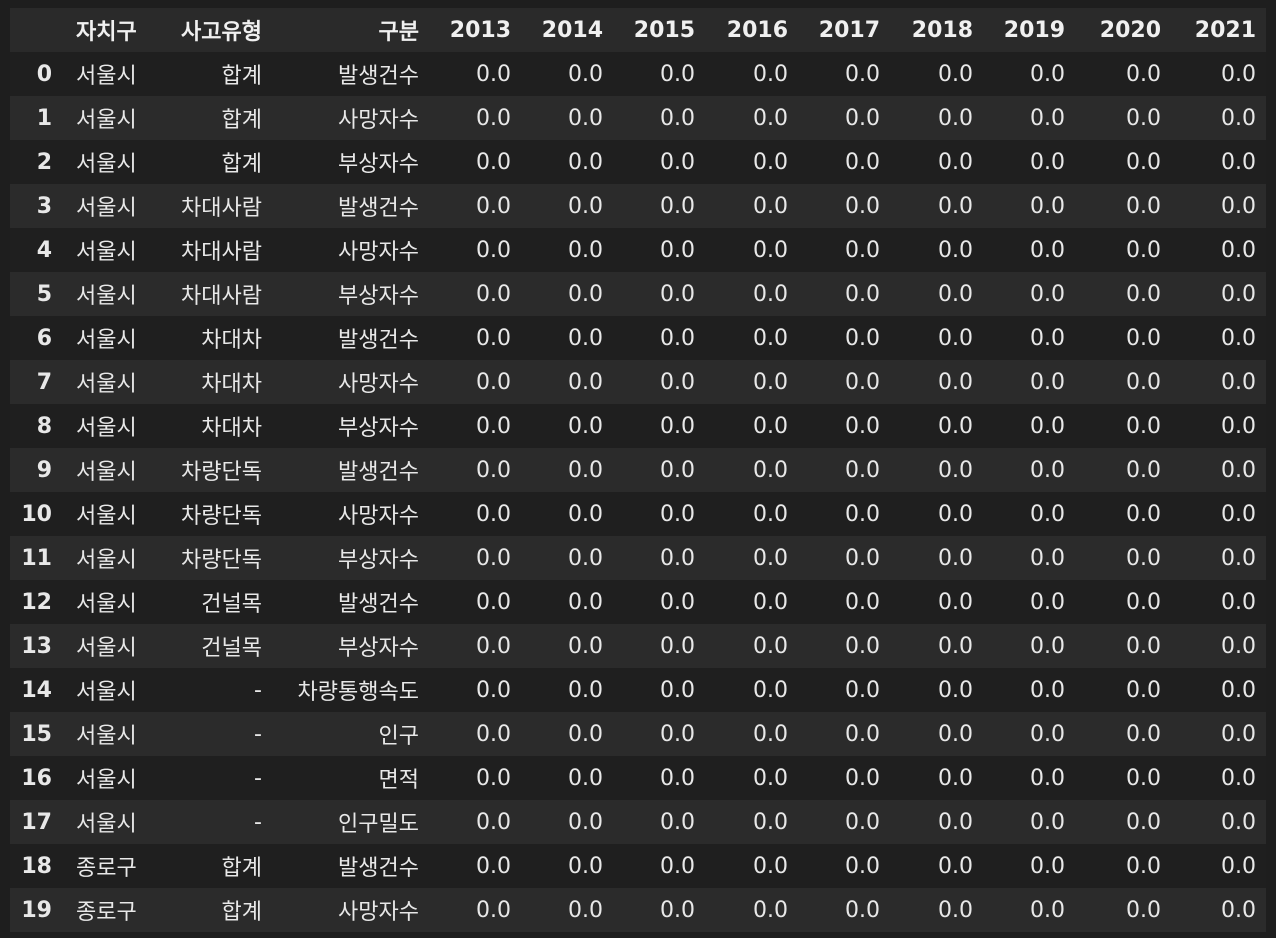  What do you see at coordinates (638, 778) in the screenshot?
I see `table-row: 16 서울시 - 면적 0.0 0.0 0.0 0.0 0.0 0.0 0.0 0.0 0.0` at bounding box center [638, 778].